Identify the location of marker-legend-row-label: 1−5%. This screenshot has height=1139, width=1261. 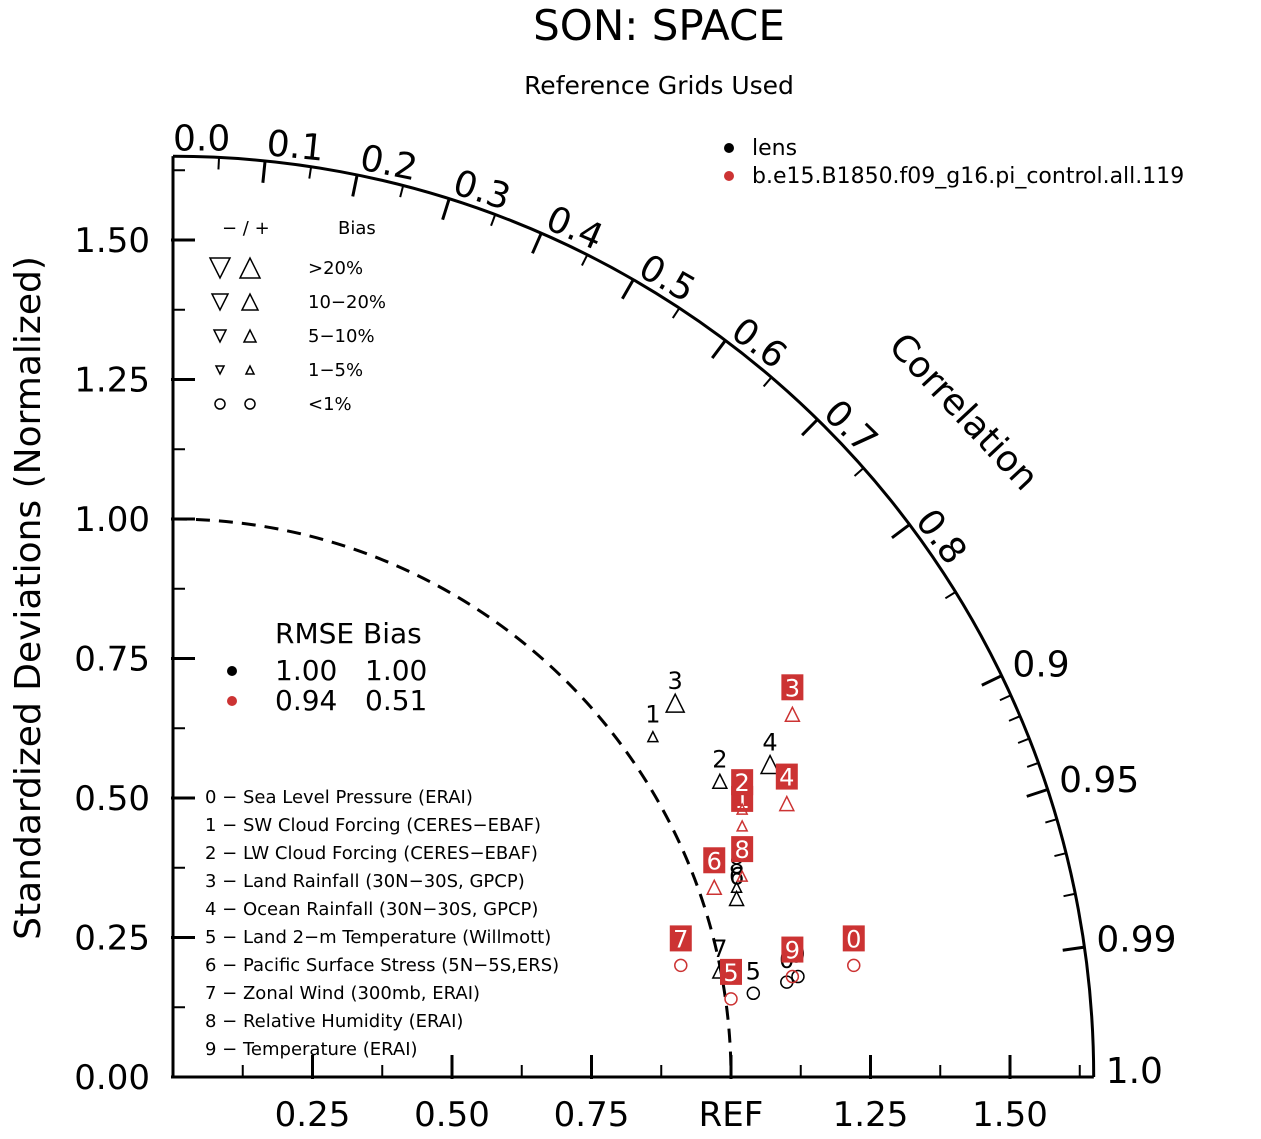
(335, 370).